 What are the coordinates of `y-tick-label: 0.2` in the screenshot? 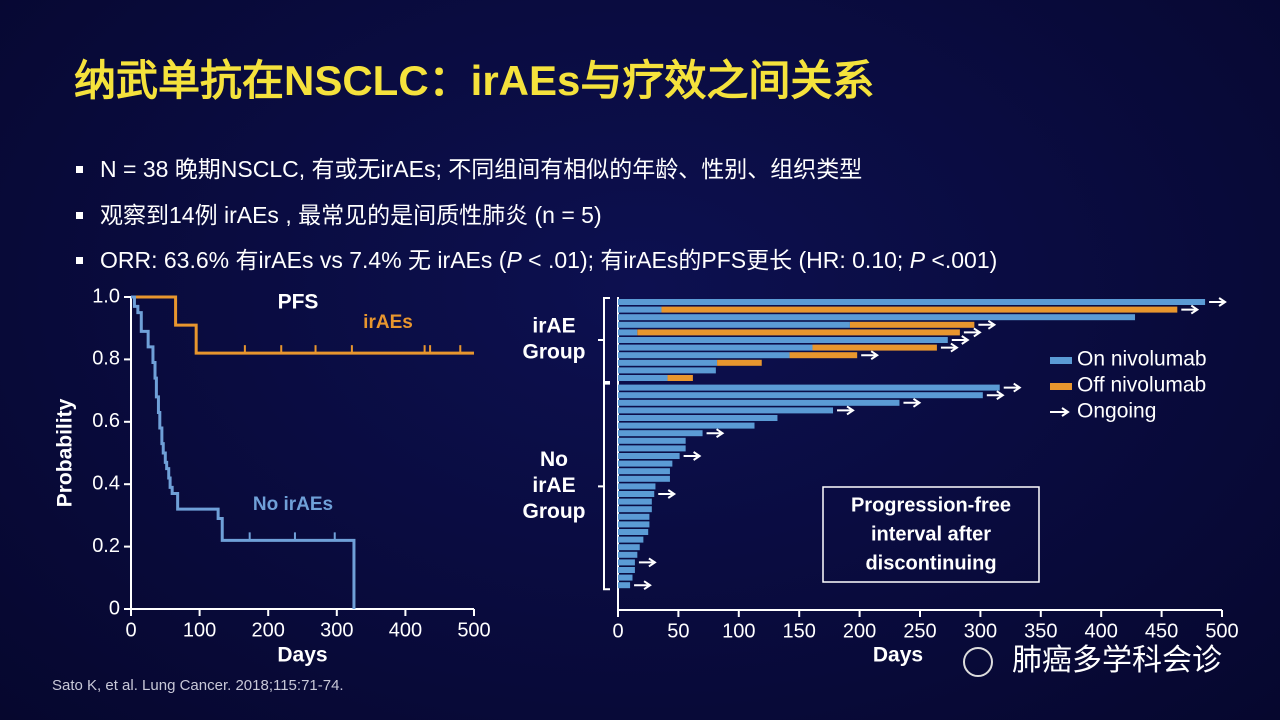 It's located at (106, 546).